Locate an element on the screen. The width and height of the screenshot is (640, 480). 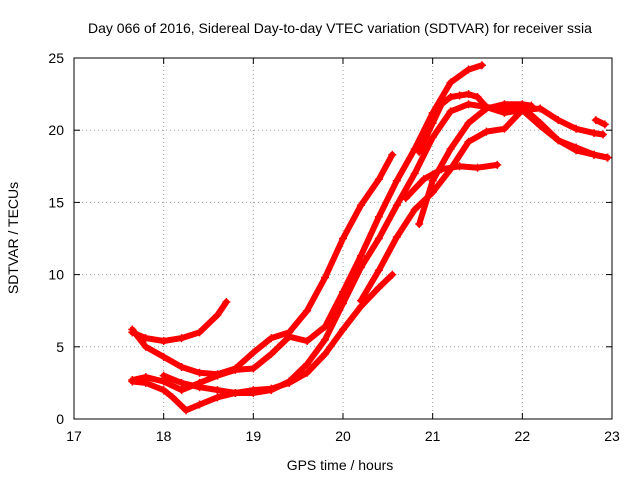
x-tick-label: 18 is located at coordinates (164, 436).